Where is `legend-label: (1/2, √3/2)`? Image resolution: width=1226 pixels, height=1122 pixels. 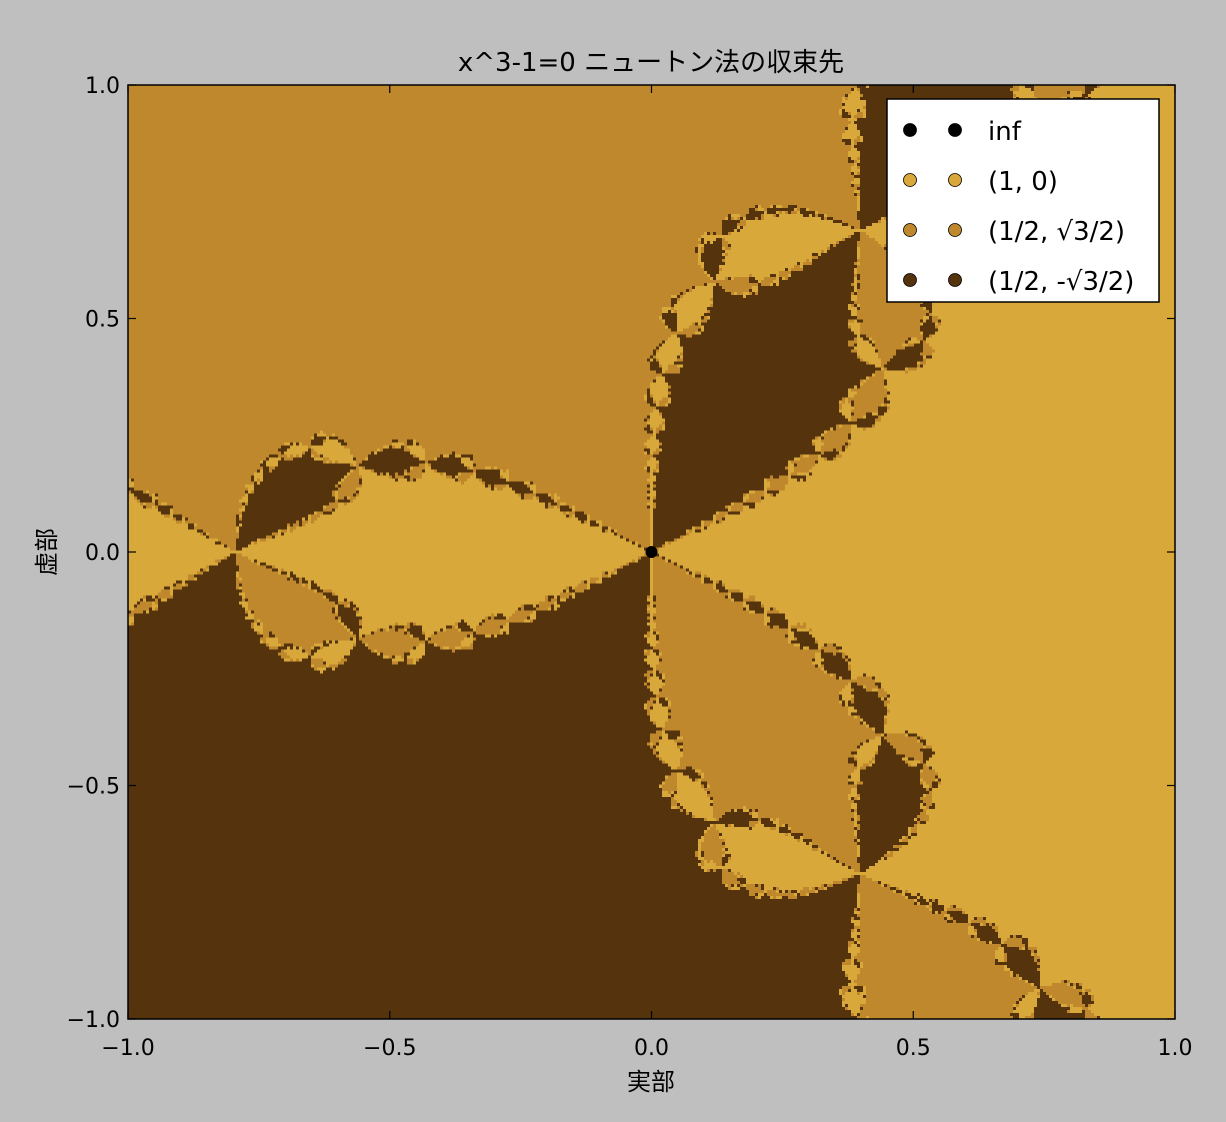 legend-label: (1/2, √3/2) is located at coordinates (1056, 232).